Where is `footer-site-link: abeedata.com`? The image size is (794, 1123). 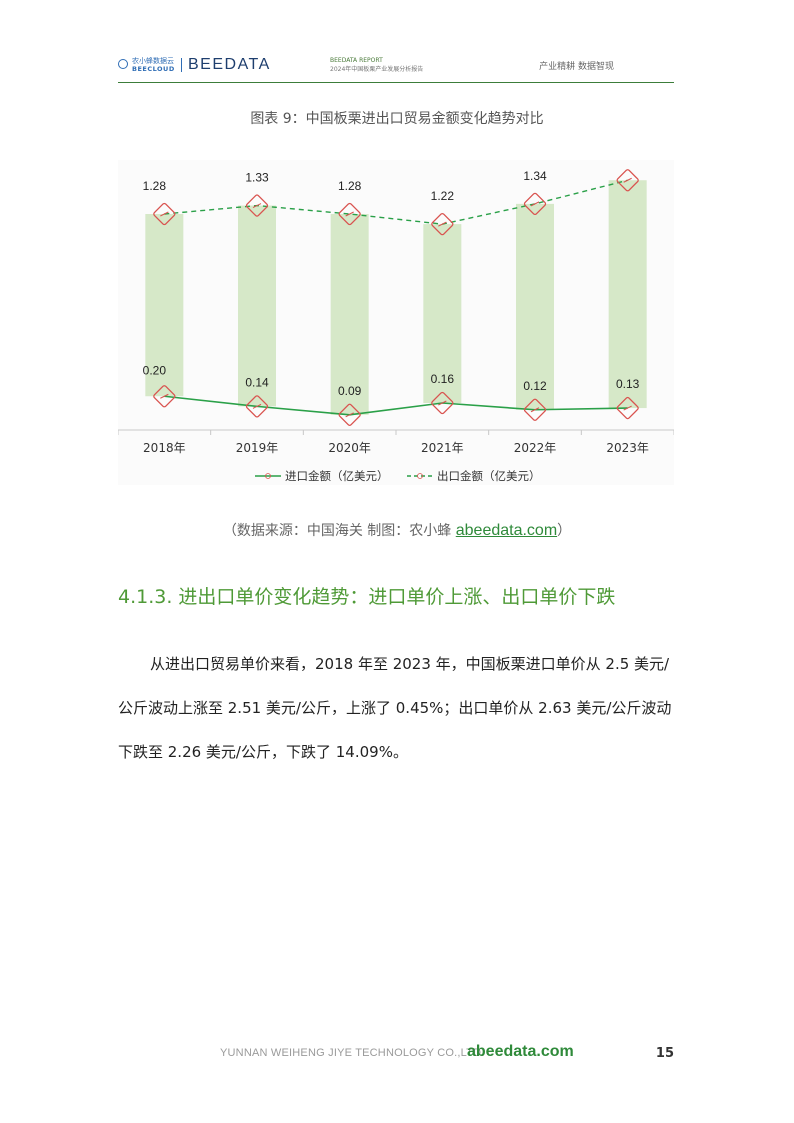 footer-site-link: abeedata.com is located at coordinates (520, 1051).